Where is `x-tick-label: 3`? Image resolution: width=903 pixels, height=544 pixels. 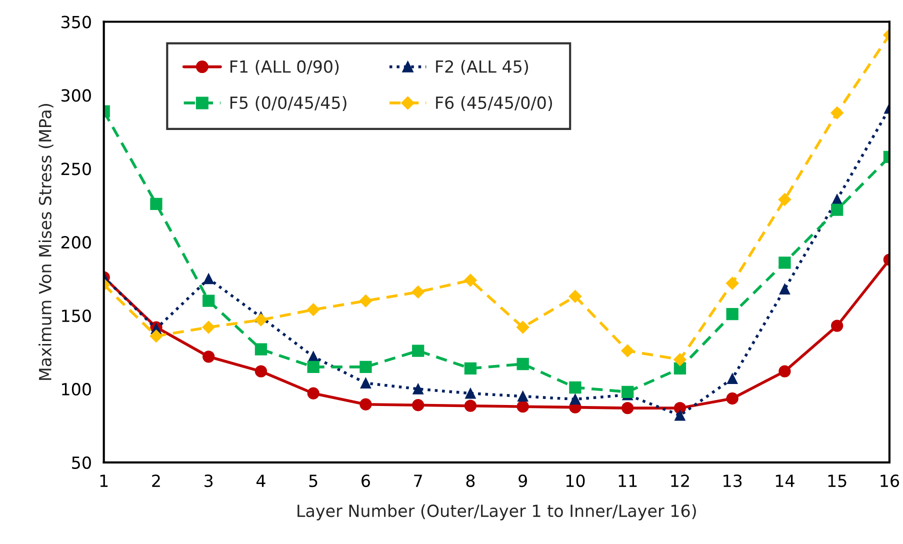 x-tick-label: 3 is located at coordinates (208, 481).